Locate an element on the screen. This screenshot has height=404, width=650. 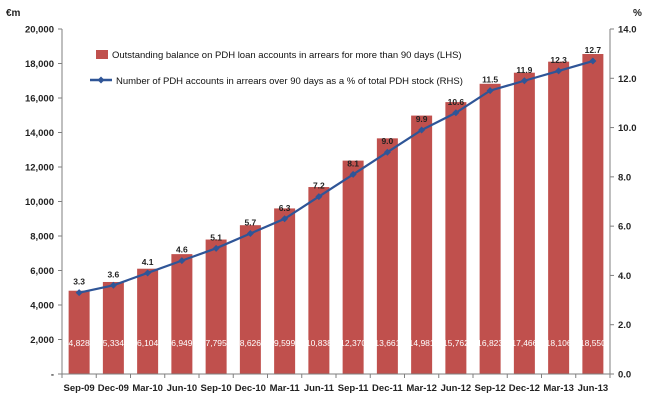
legend-swatch-marker is located at coordinates (101, 80).